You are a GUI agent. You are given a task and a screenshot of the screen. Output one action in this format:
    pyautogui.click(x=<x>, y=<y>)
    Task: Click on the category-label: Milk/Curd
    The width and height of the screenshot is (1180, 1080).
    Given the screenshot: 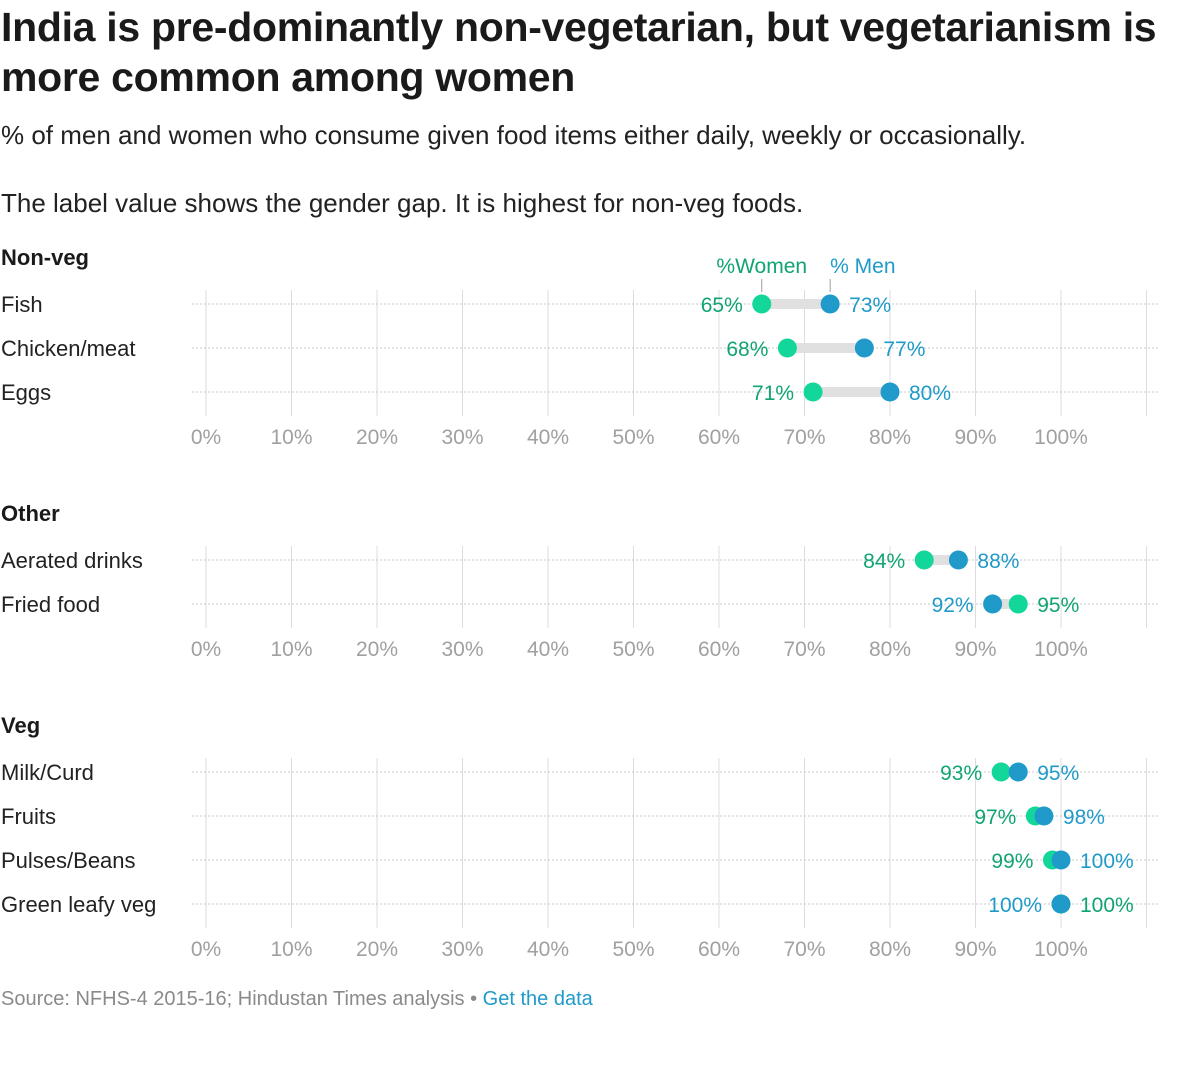 What is the action you would take?
    pyautogui.click(x=47, y=772)
    